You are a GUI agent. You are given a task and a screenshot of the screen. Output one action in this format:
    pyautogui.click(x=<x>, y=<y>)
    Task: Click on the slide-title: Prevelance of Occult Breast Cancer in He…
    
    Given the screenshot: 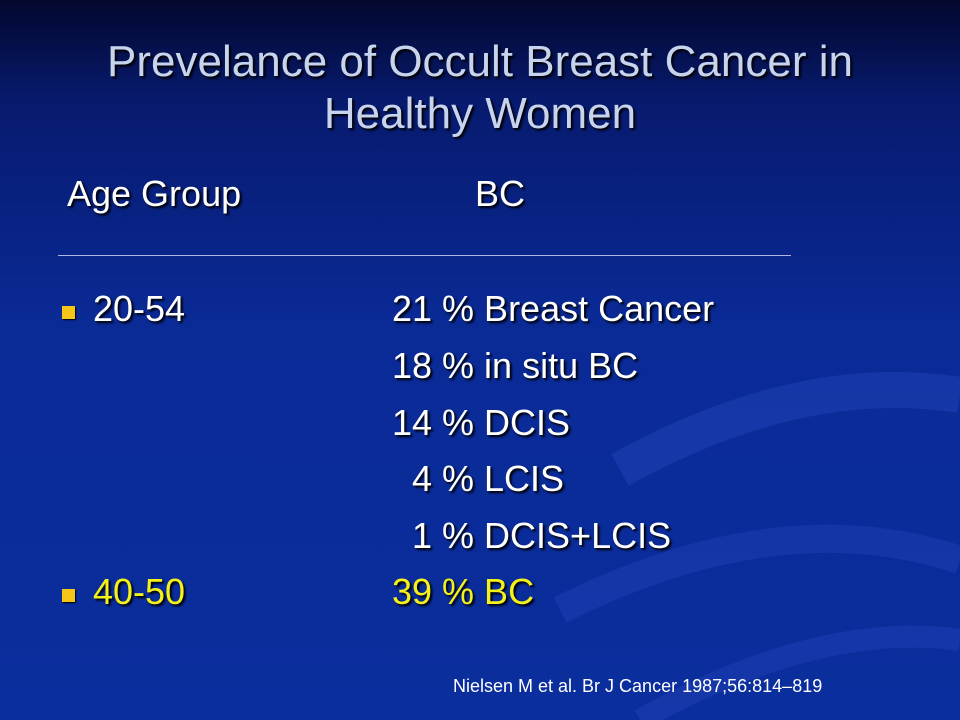 What is the action you would take?
    pyautogui.click(x=480, y=88)
    